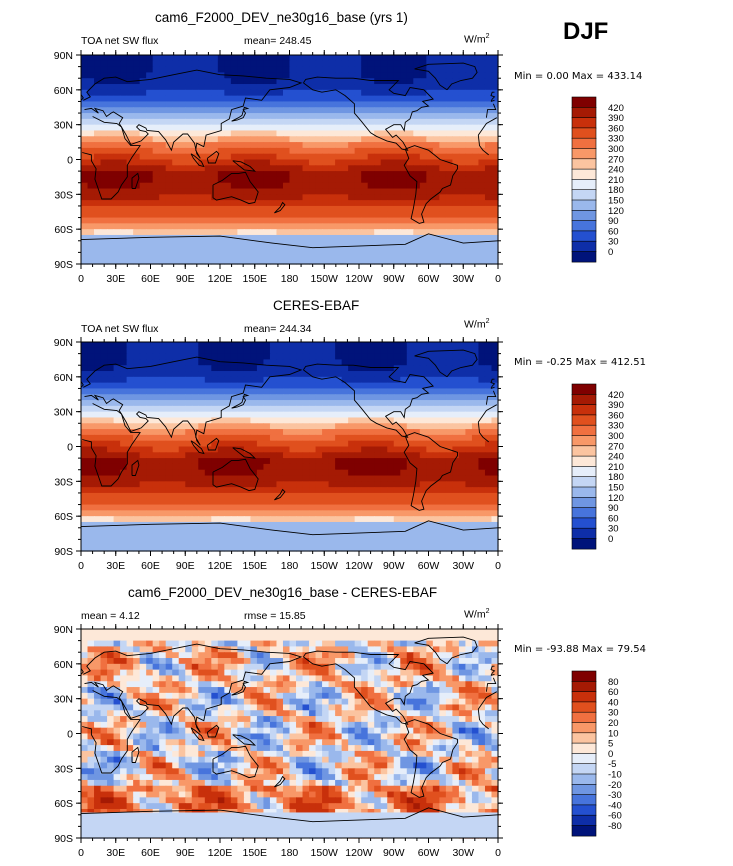  What do you see at coordinates (580, 649) in the screenshot?
I see `panel-3-minmax: Min = -93.88 Max = 79.54` at bounding box center [580, 649].